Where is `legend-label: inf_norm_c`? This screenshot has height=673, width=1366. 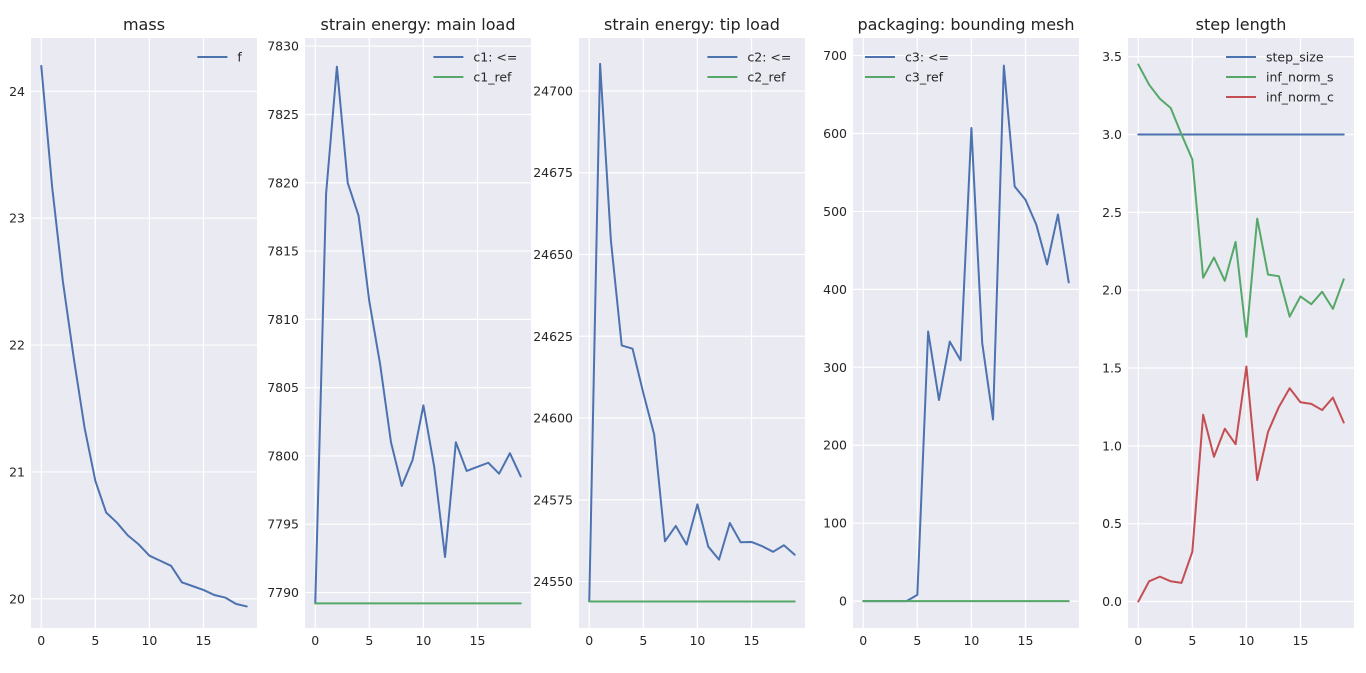
legend-label: inf_norm_c is located at coordinates (1300, 97).